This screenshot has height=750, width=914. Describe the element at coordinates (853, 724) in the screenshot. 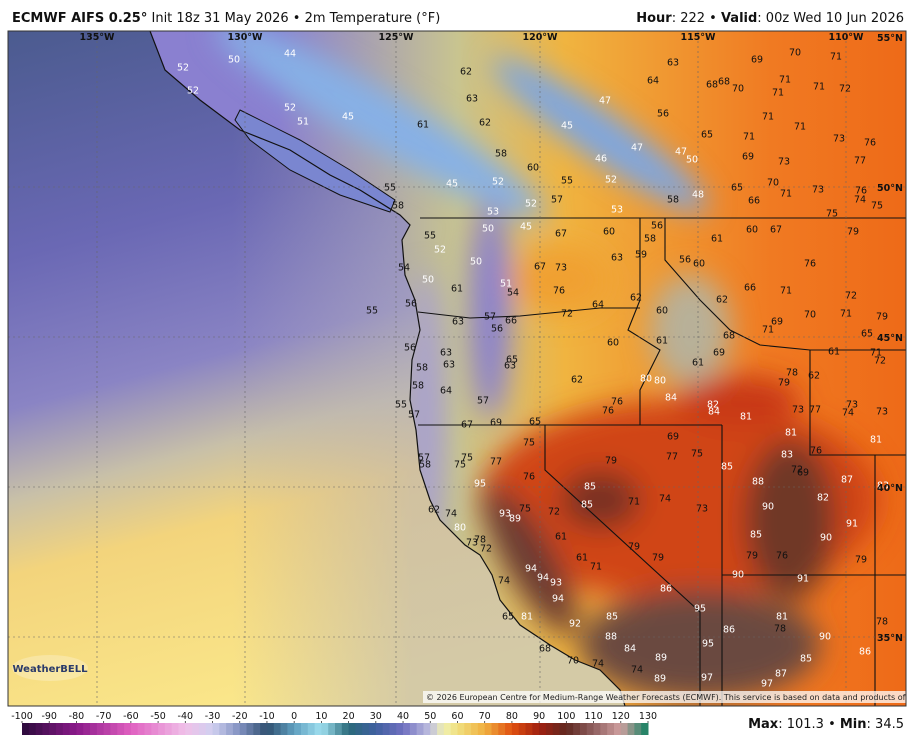

I see `text-run: Min` at that location.